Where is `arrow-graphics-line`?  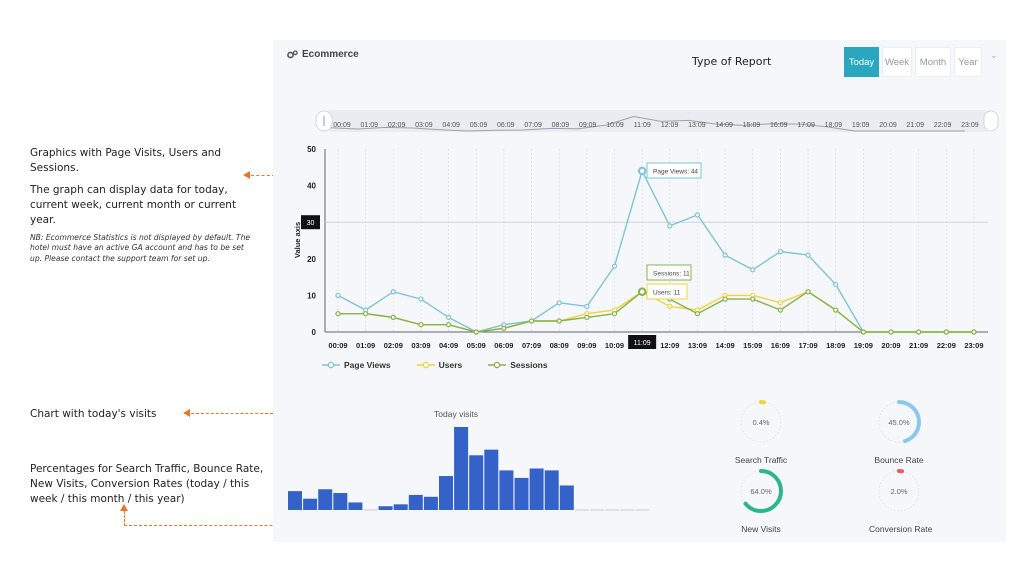 arrow-graphics-line is located at coordinates (271, 175).